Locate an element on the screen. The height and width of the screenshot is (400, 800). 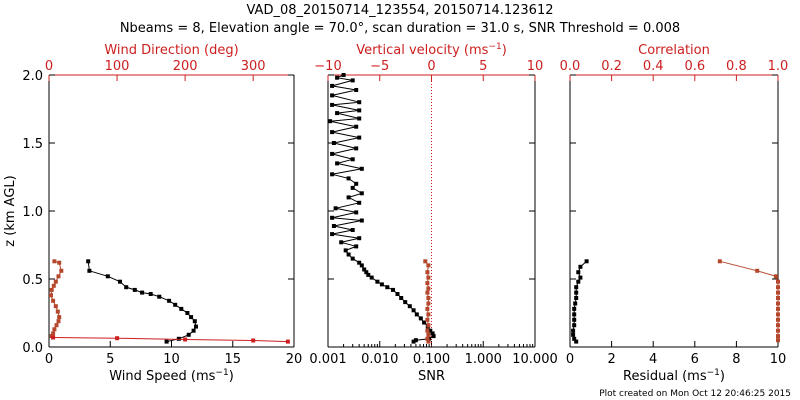
x-bottom-tick-label: 1.000 is located at coordinates (483, 359).